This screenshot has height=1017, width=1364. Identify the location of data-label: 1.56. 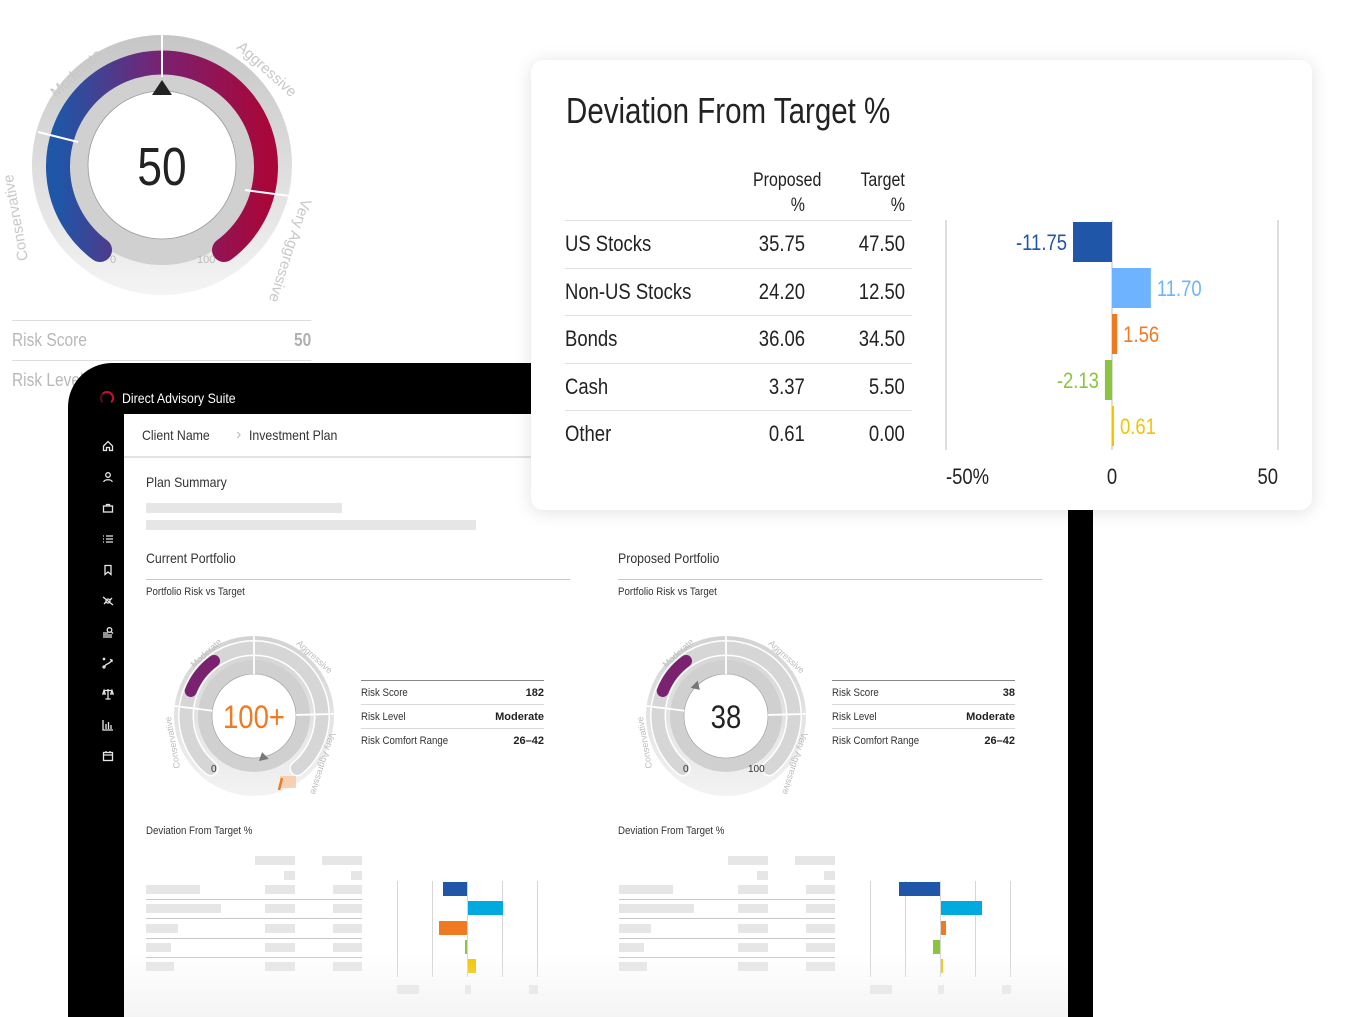
(1141, 336).